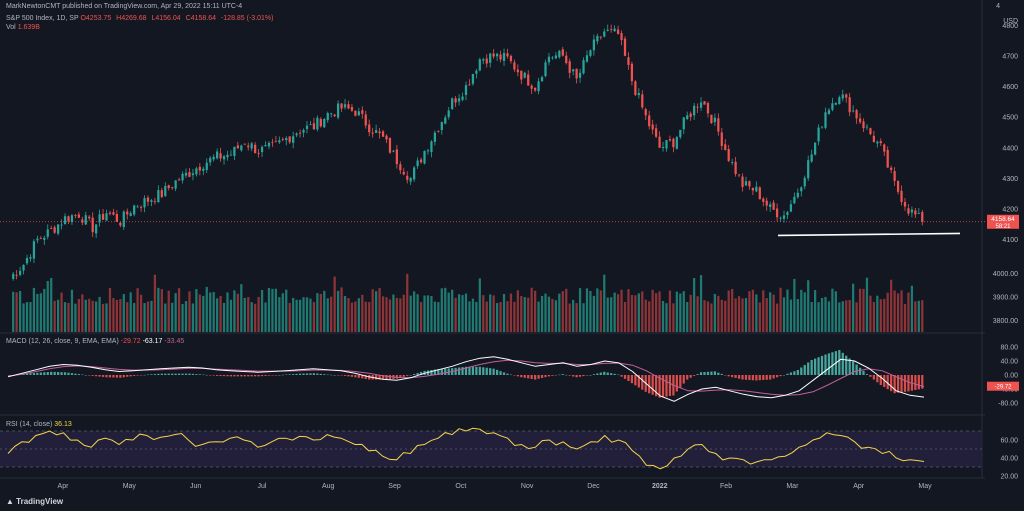  What do you see at coordinates (998, 6) in the screenshot?
I see `scale-marker: 4` at bounding box center [998, 6].